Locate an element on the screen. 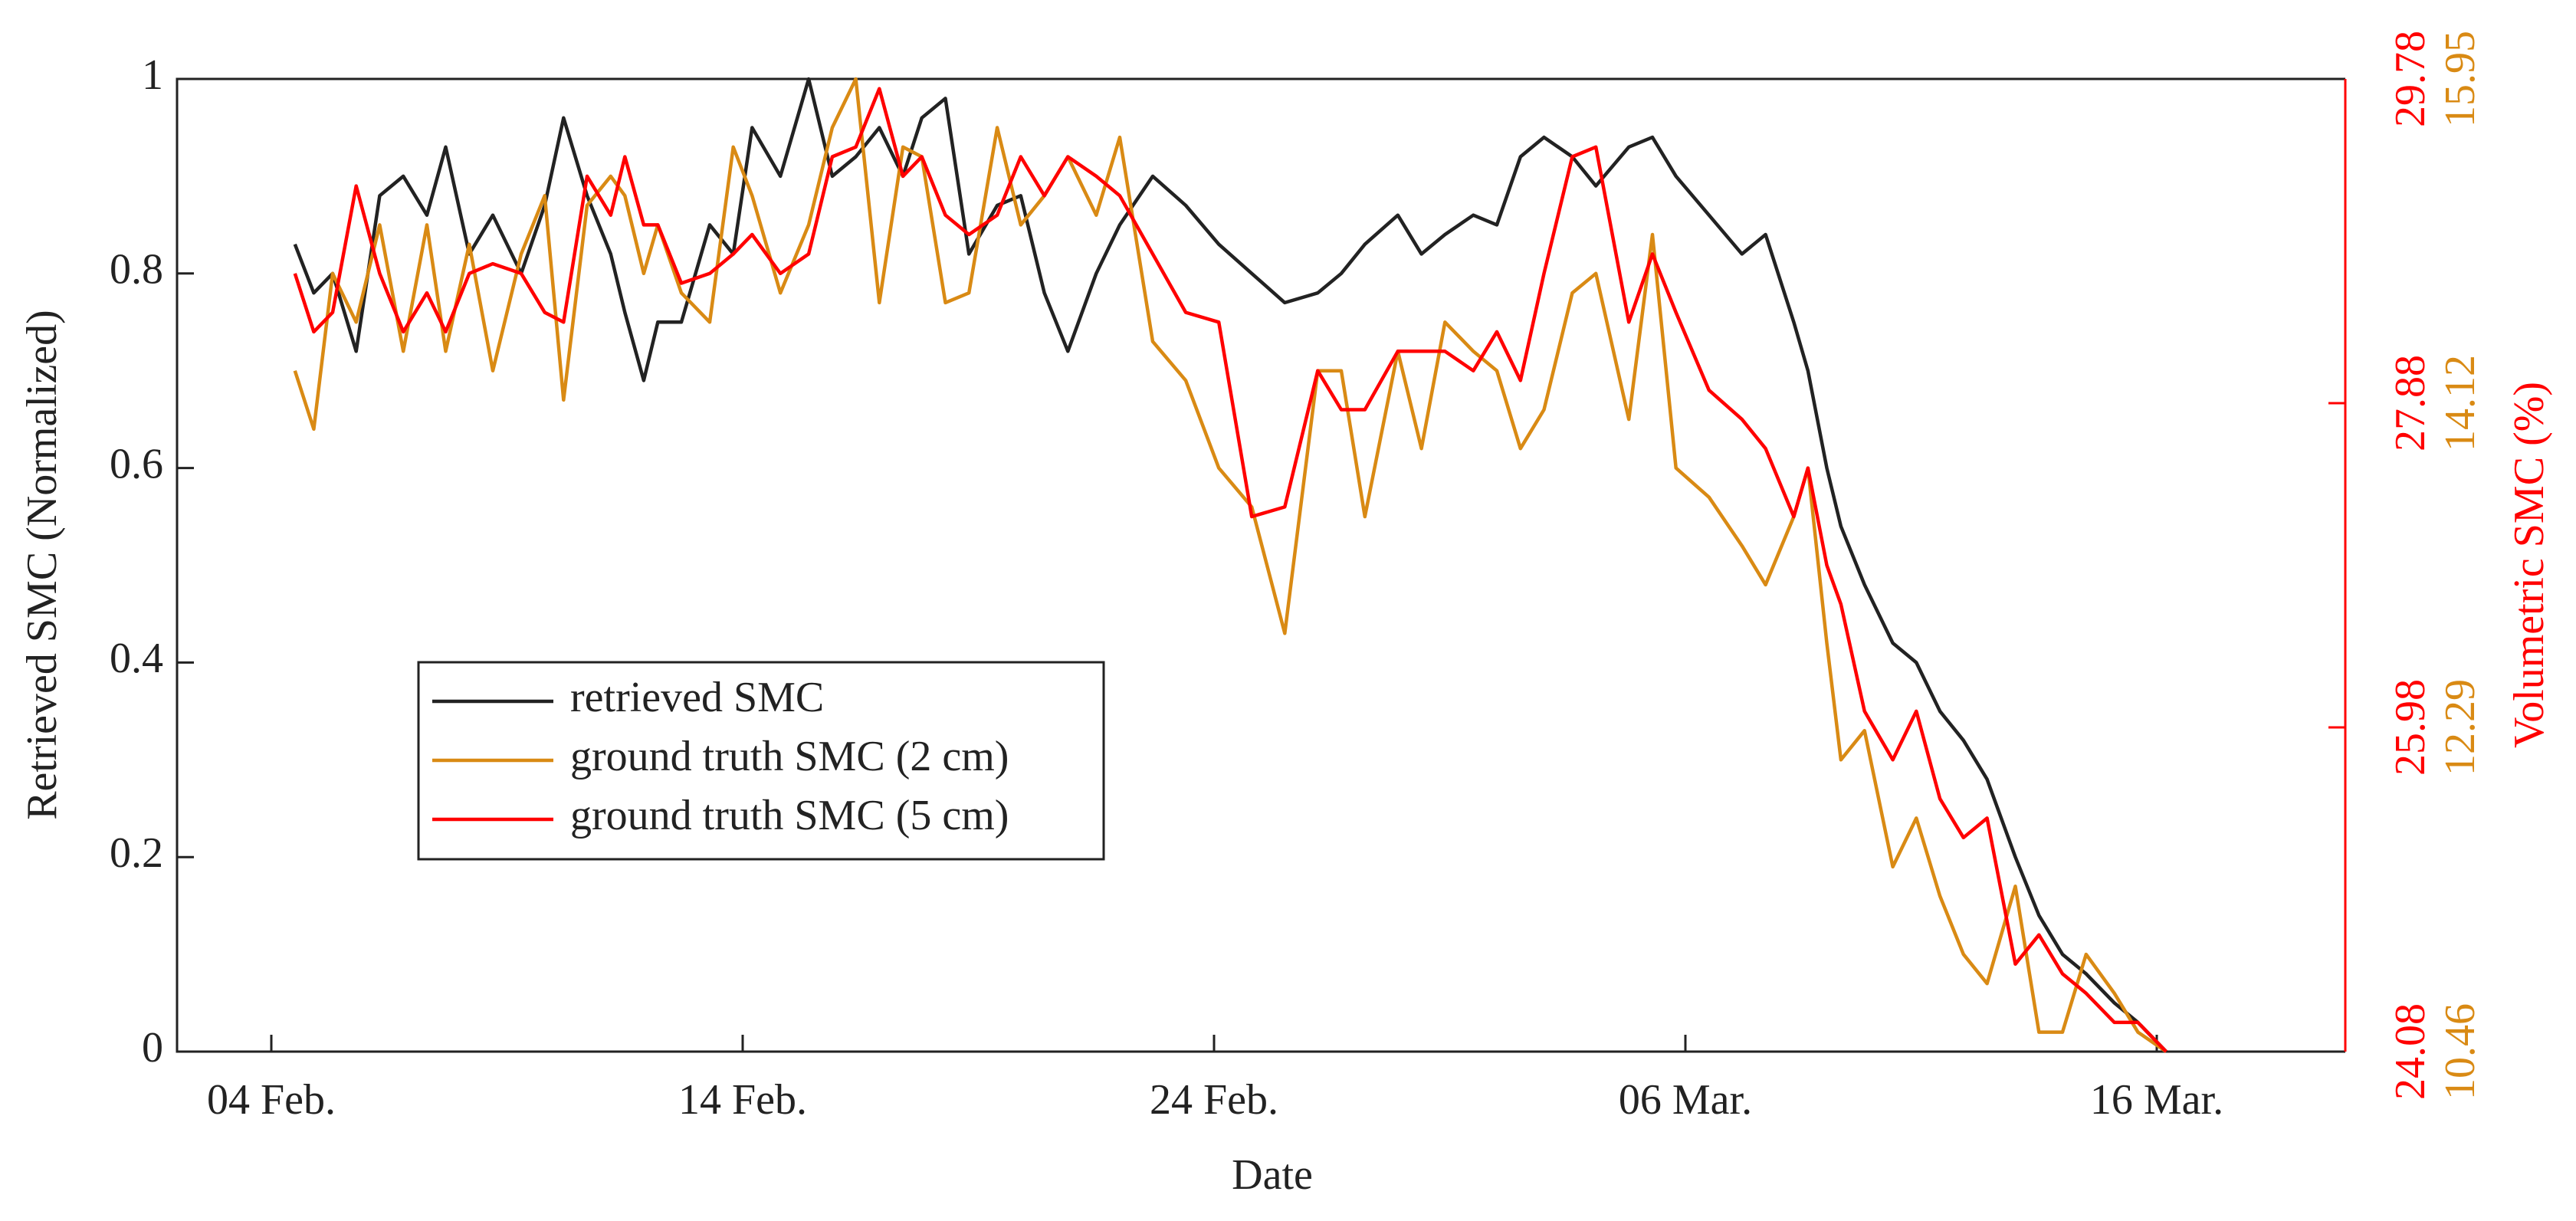  y2-tick-label: 25.98 is located at coordinates (2410, 727).